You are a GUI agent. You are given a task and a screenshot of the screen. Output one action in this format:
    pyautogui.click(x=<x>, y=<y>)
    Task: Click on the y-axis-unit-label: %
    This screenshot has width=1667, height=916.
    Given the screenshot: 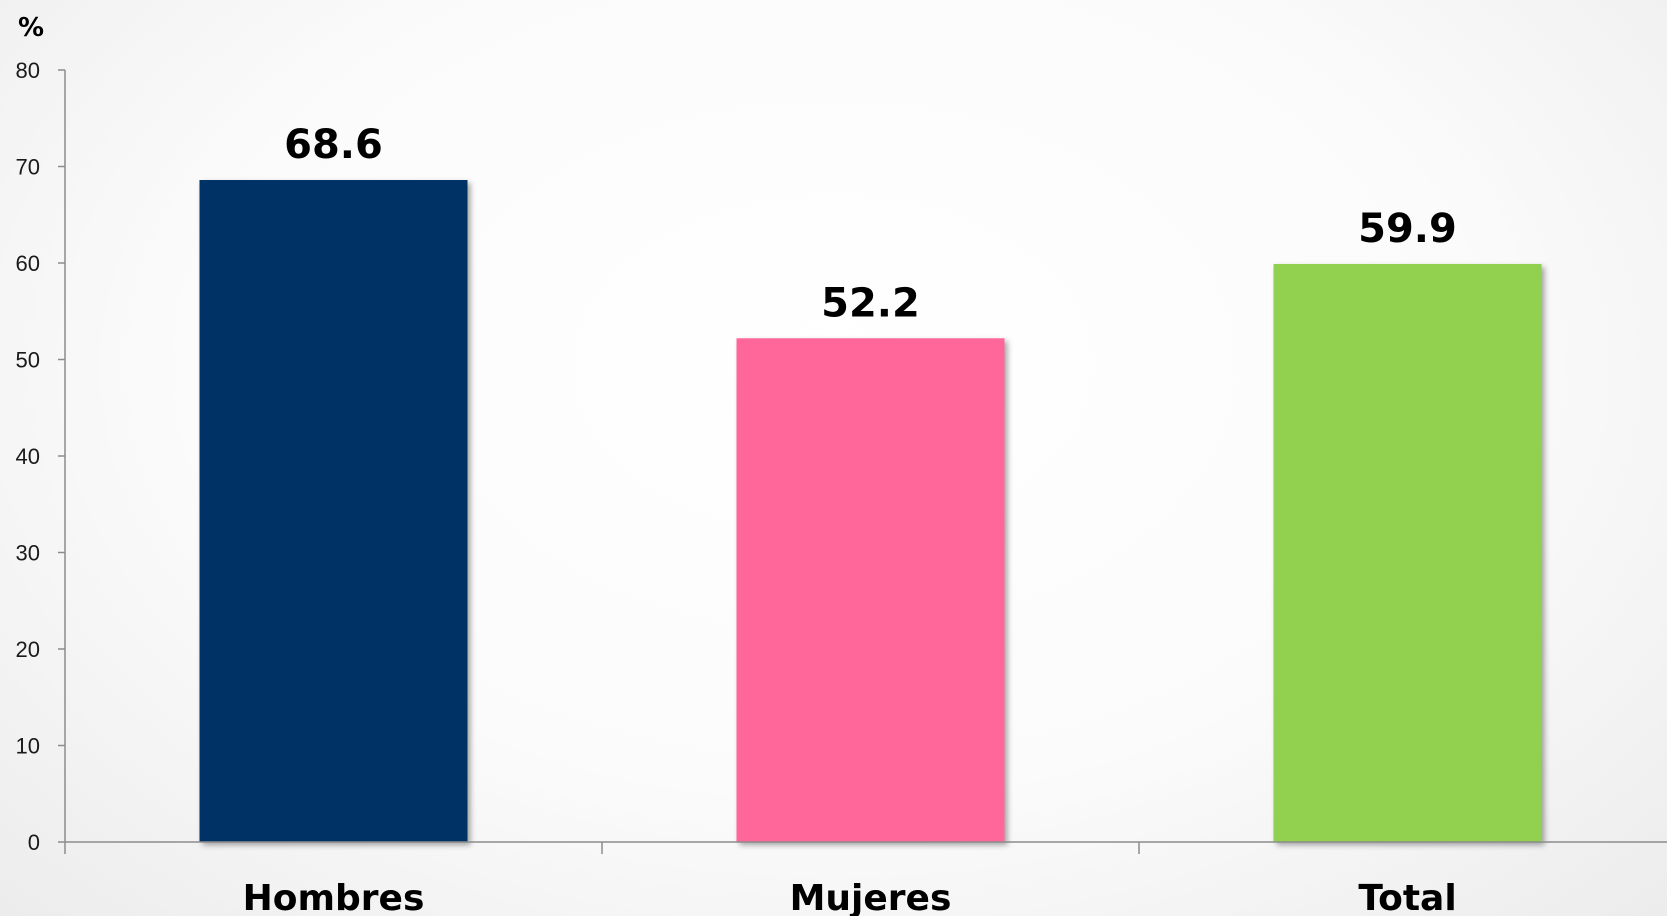 What is the action you would take?
    pyautogui.click(x=31, y=28)
    